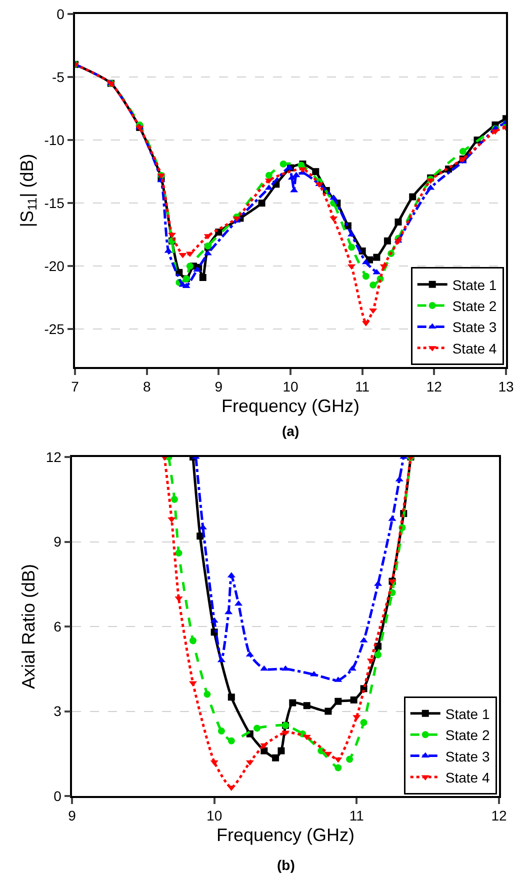  Describe the element at coordinates (54, 203) in the screenshot. I see `y-tick-label: -15` at that location.